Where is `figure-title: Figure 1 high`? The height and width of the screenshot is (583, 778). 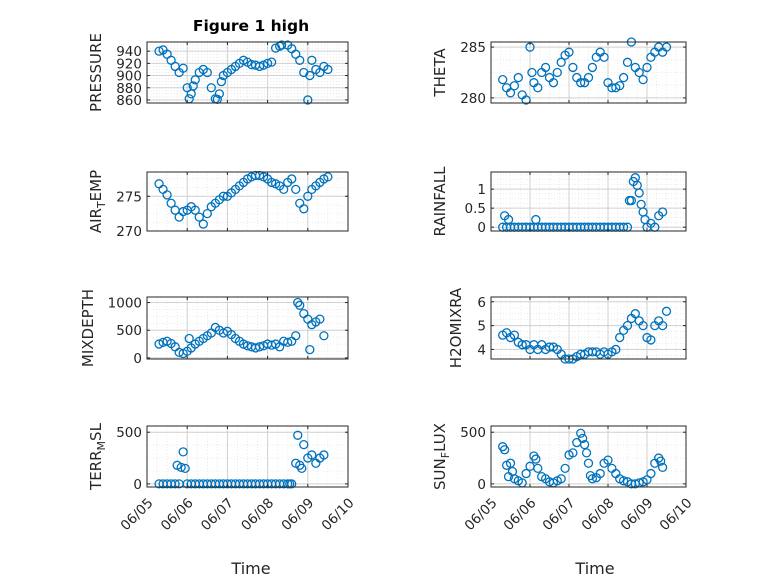 figure-title: Figure 1 high is located at coordinates (251, 26).